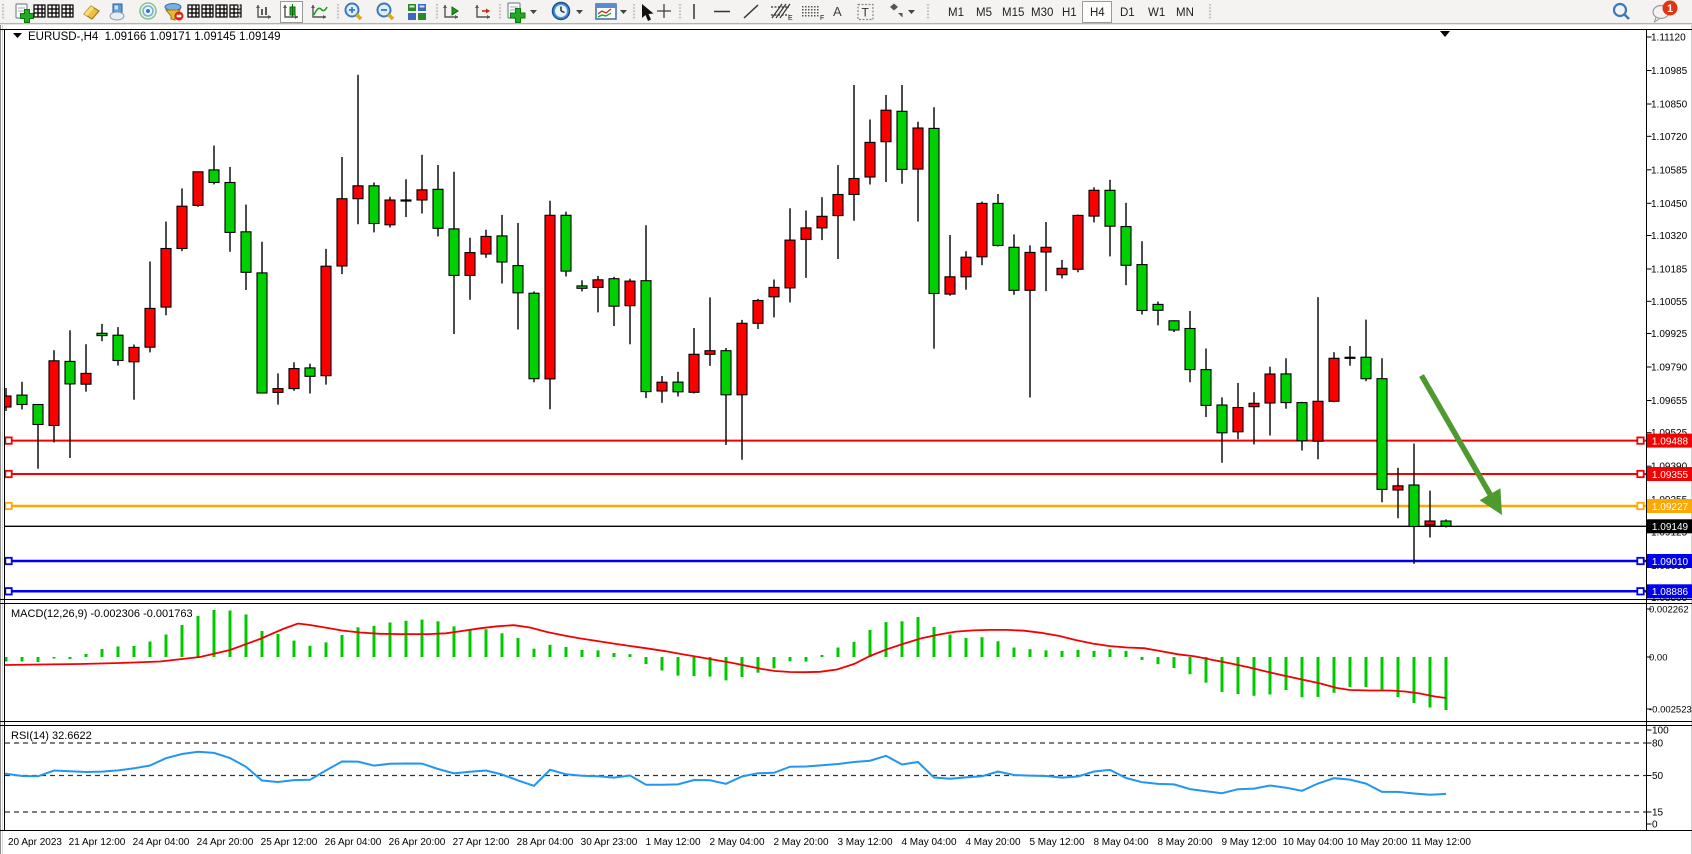  What do you see at coordinates (1669, 610) in the screenshot?
I see `svg-text: 0.002262` at bounding box center [1669, 610].